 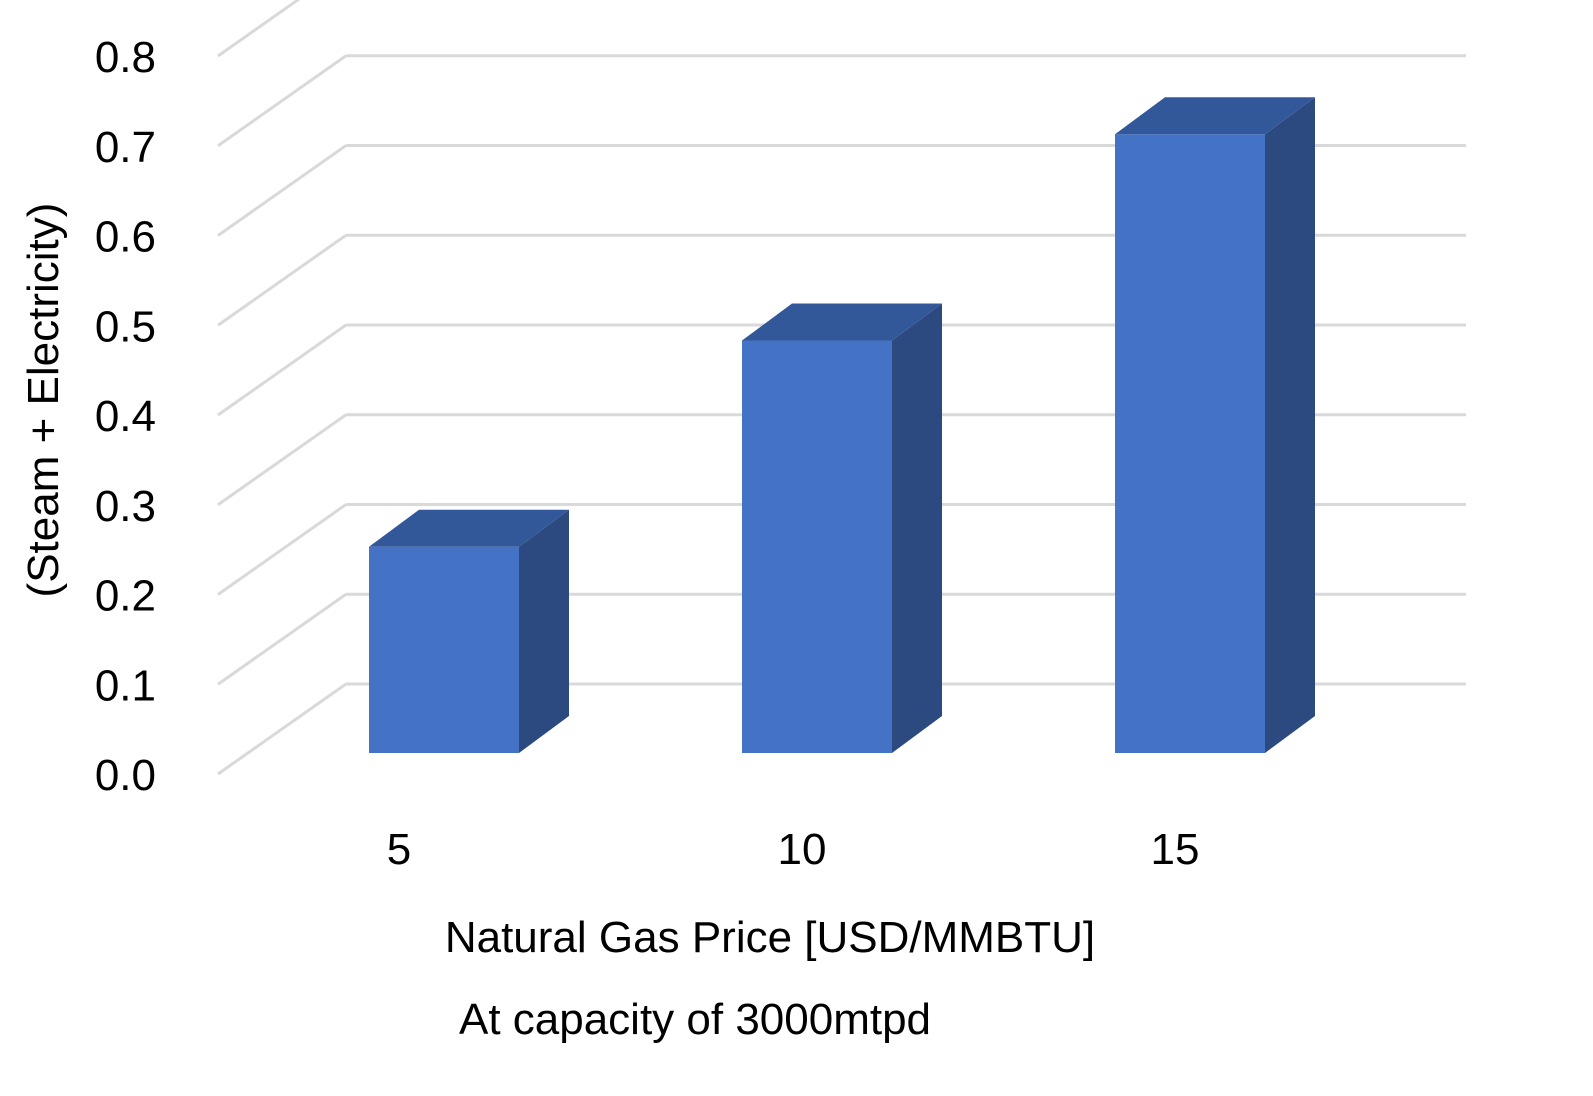 What do you see at coordinates (125, 326) in the screenshot?
I see `y-tick-label: 0.5` at bounding box center [125, 326].